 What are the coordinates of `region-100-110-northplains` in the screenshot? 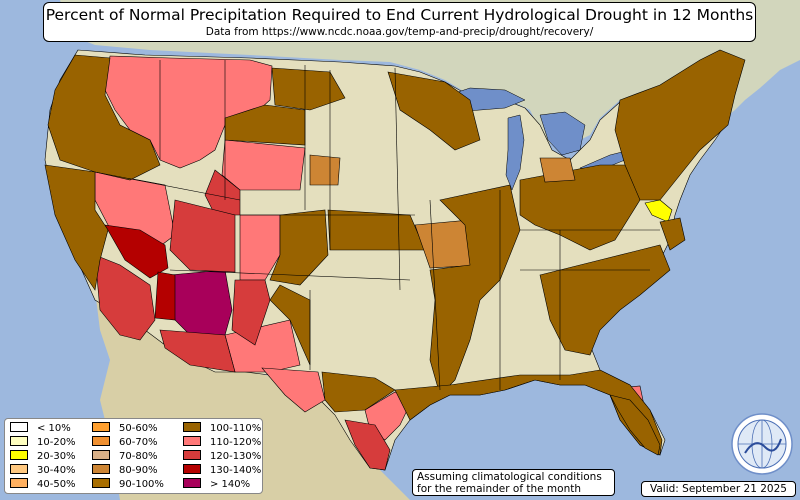 It's located at (308, 89).